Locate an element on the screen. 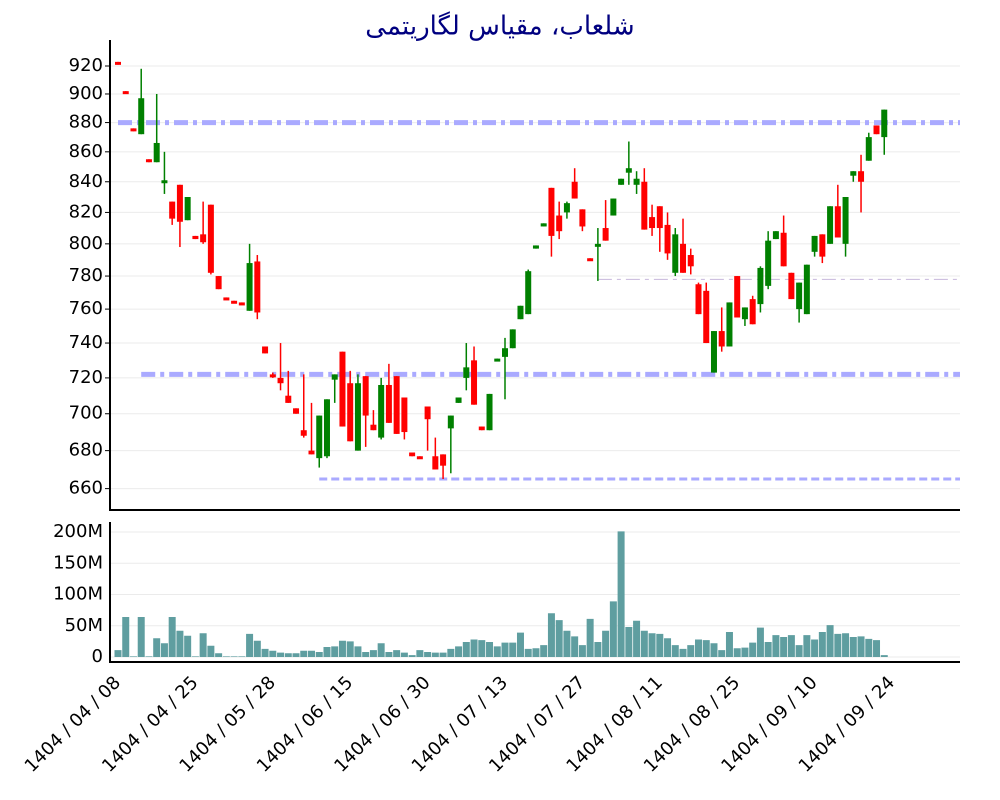  chart-title: شلعاب، مقیاس لگاریتمی is located at coordinates (499, 26).